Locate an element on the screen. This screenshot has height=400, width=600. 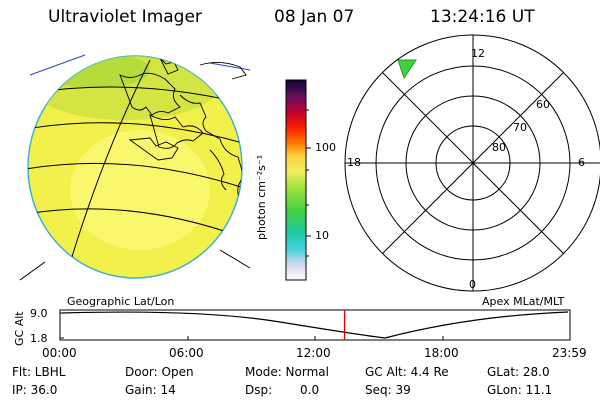
ip-status: IP: 36.0 is located at coordinates (35, 390).